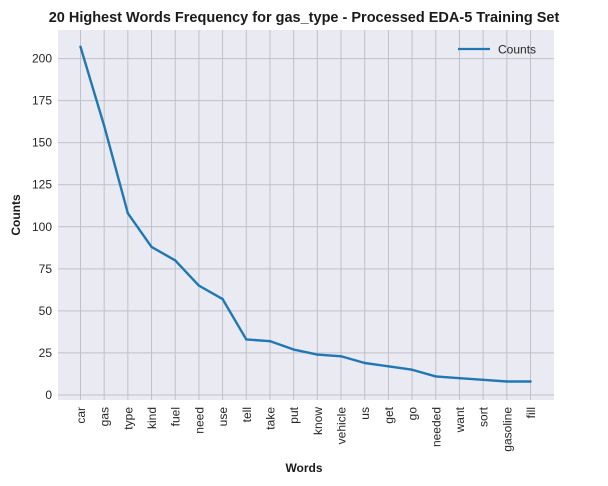 This screenshot has width=608, height=486. I want to click on y-tick-label: 175, so click(42, 101).